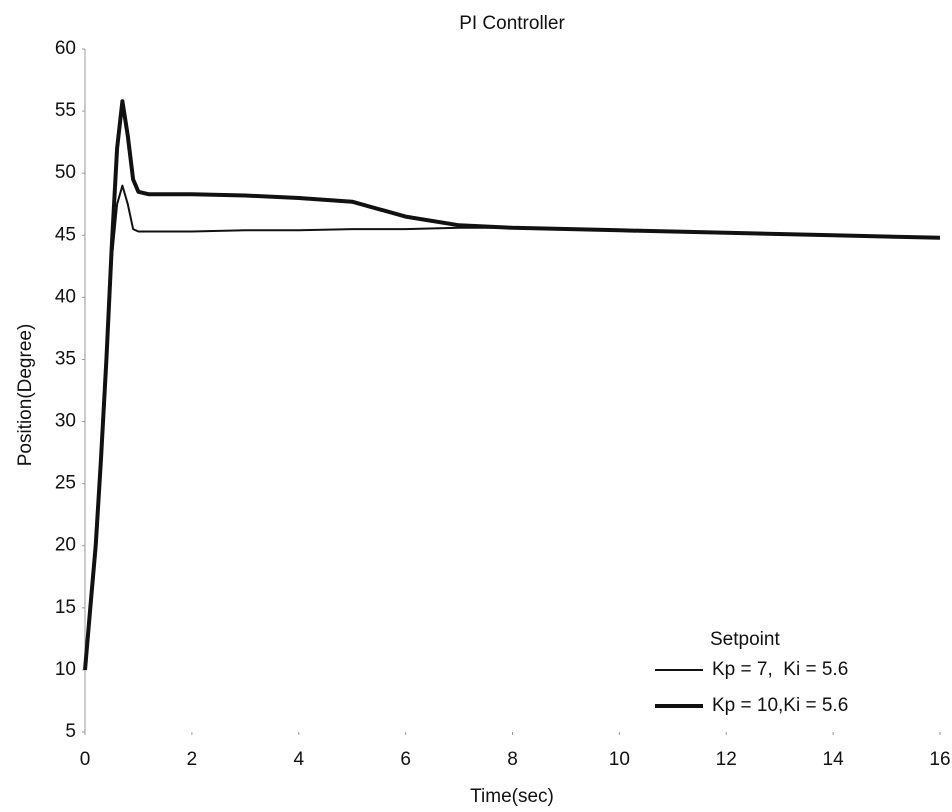 Image resolution: width=952 pixels, height=812 pixels. I want to click on x-tick-label: 0, so click(85, 759).